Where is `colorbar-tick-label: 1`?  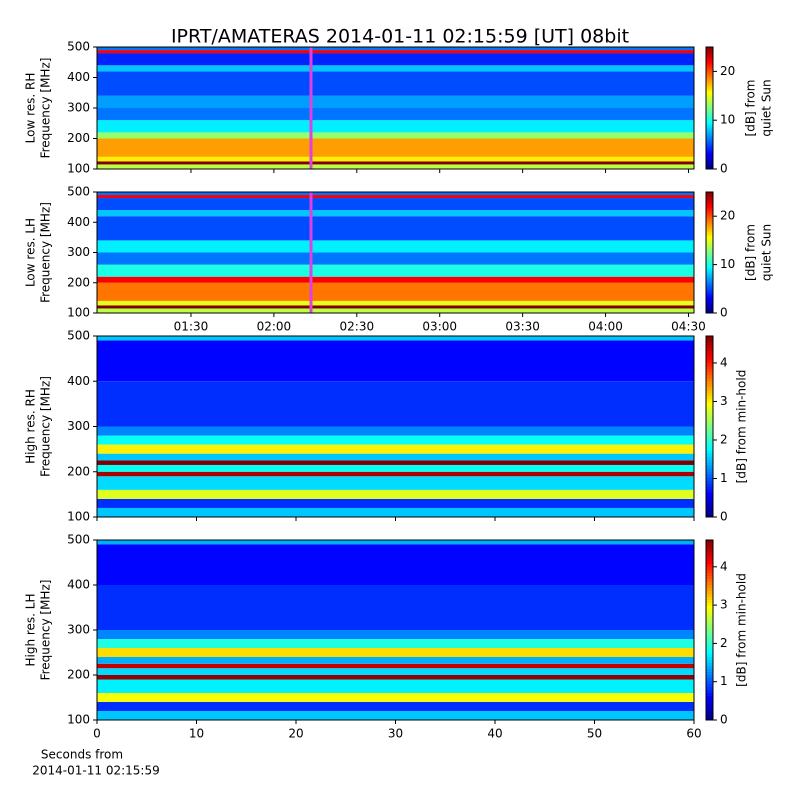
colorbar-tick-label: 1 is located at coordinates (724, 478).